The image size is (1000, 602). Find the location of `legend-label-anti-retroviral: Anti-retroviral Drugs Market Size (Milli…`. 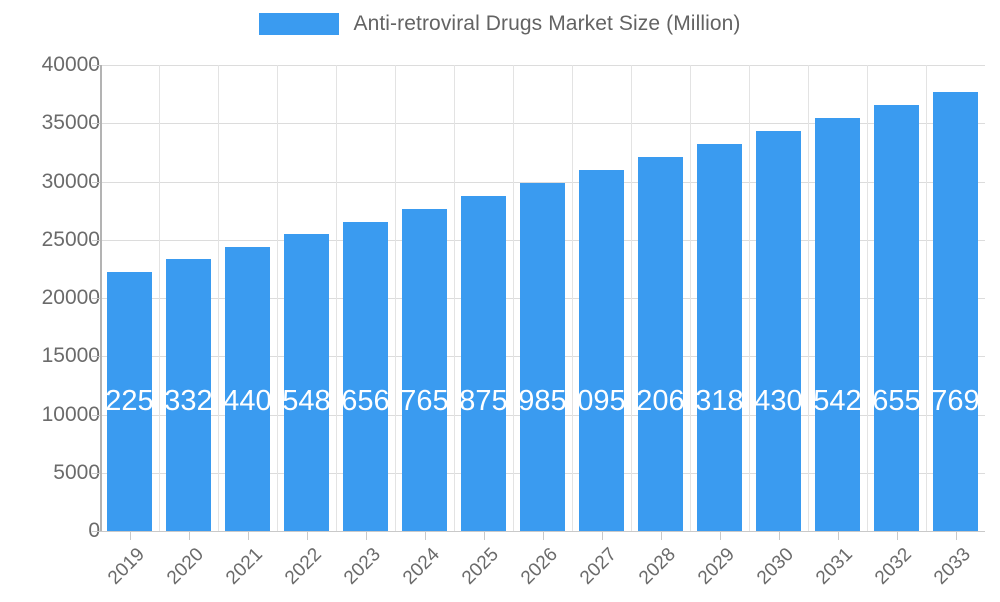

legend-label-anti-retroviral: Anti-retroviral Drugs Market Size (Milli… is located at coordinates (547, 23).